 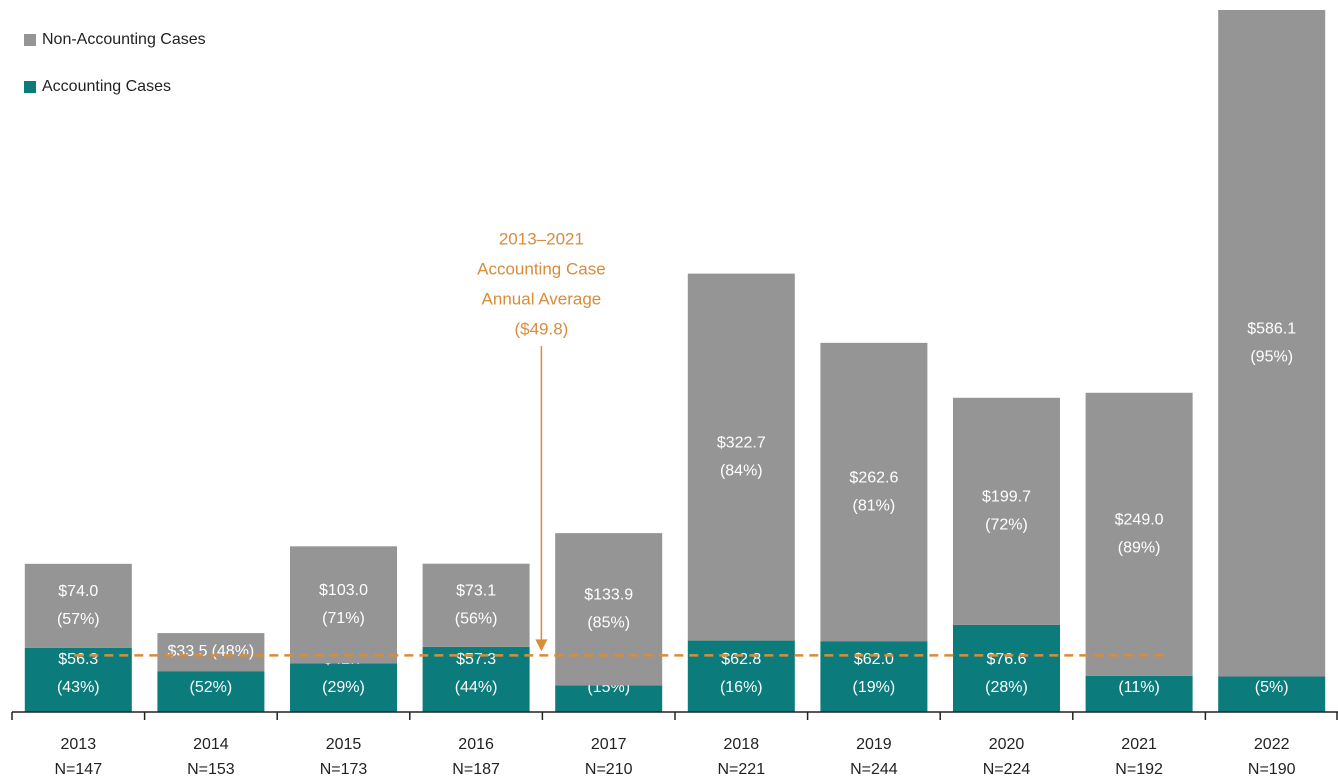 I want to click on x-tick-label: 2020, so click(x=1007, y=744).